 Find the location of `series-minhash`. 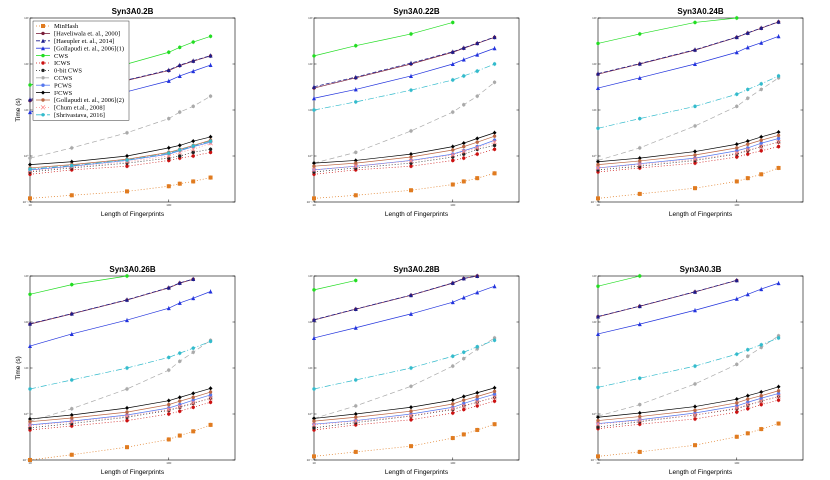

series-minhash is located at coordinates (688, 183).